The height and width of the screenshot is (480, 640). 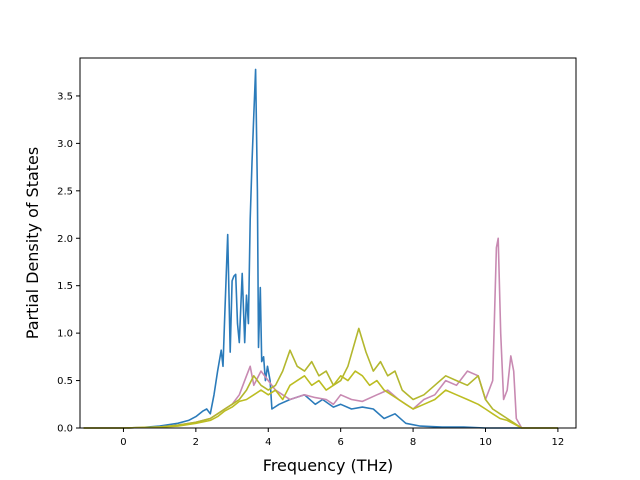 What do you see at coordinates (68, 263) in the screenshot?
I see `y-axis: 0.0 0.5 1.0 1.5 2.0 2.5 3.0 3.5` at bounding box center [68, 263].